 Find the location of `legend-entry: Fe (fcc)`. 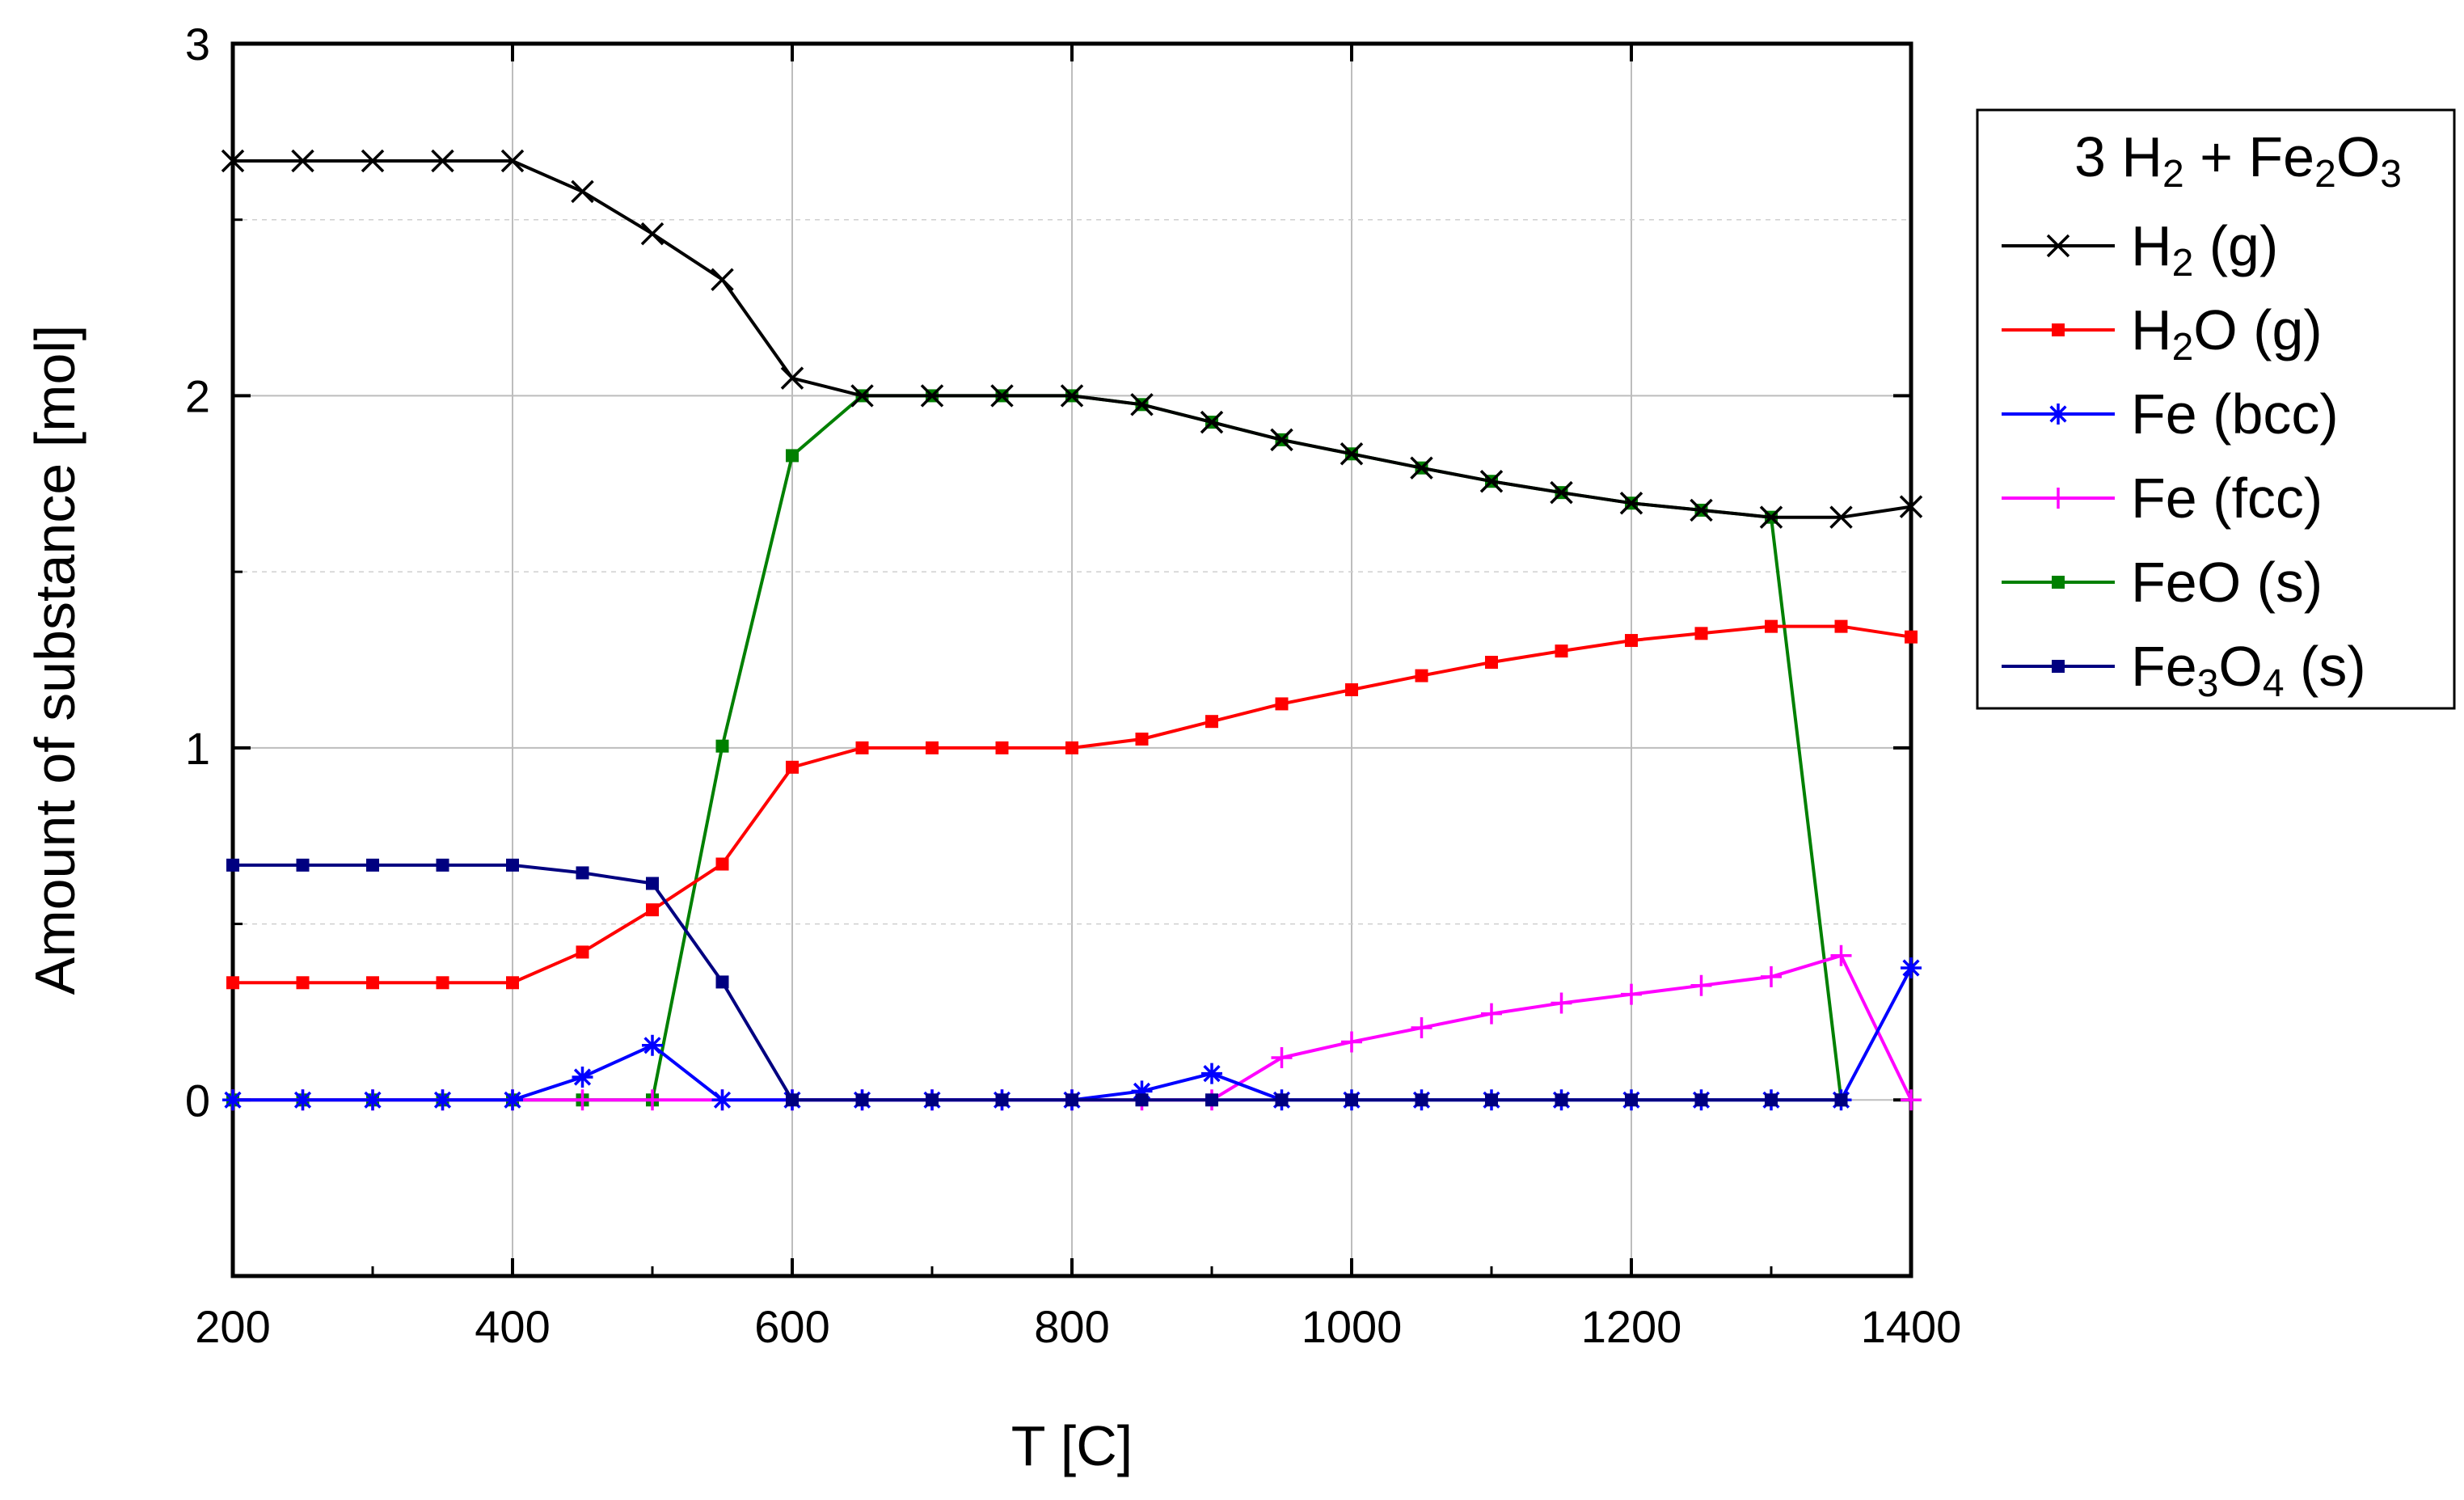

legend-entry: Fe (fcc) is located at coordinates (2163, 498).